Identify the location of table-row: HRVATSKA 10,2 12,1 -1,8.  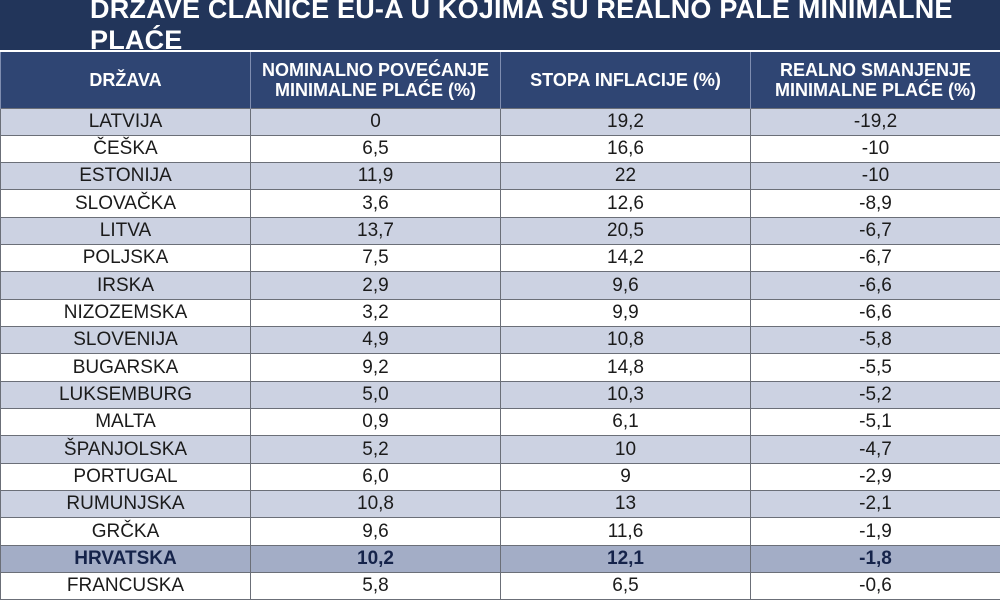
(500, 559).